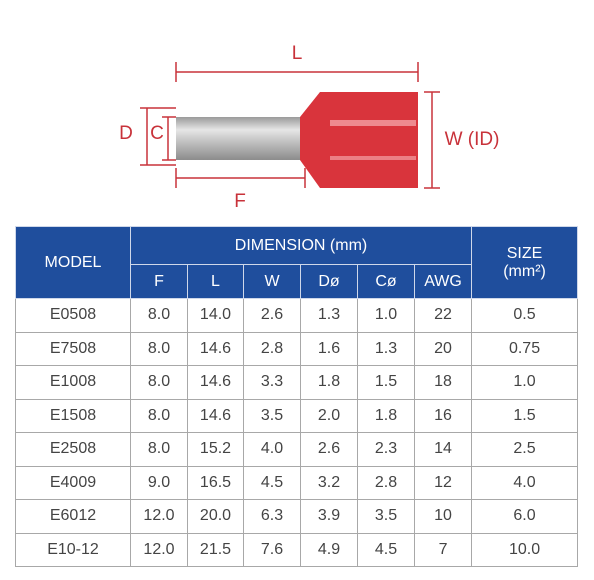 The width and height of the screenshot is (594, 580). I want to click on value-cell: 16, so click(443, 415).